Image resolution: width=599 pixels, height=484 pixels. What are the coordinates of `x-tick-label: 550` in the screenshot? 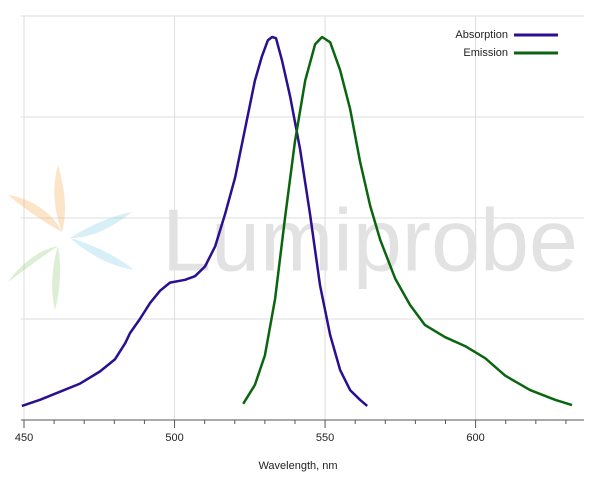 It's located at (325, 438).